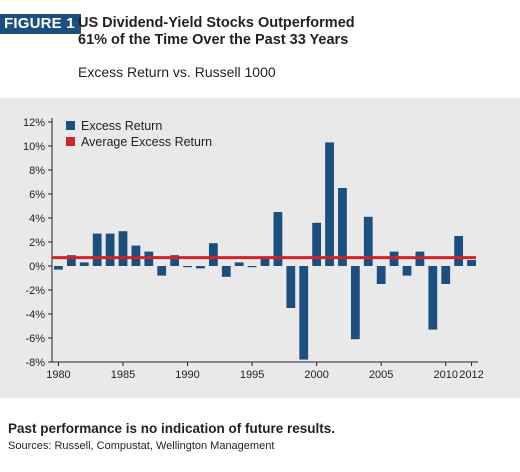 This screenshot has width=520, height=472. What do you see at coordinates (37, 267) in the screenshot?
I see `y-tick-label: 0%` at bounding box center [37, 267].